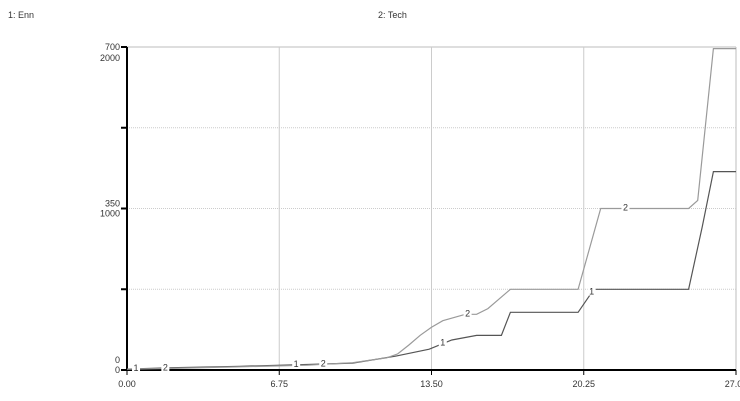 This screenshot has height=401, width=740. What do you see at coordinates (431, 384) in the screenshot?
I see `x-tick-label: 13.50` at bounding box center [431, 384].